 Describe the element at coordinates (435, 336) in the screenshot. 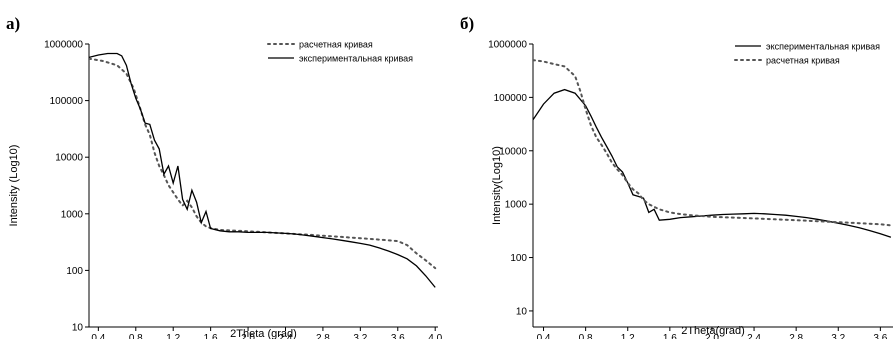

I see `x-tick-label: 4,0` at that location.